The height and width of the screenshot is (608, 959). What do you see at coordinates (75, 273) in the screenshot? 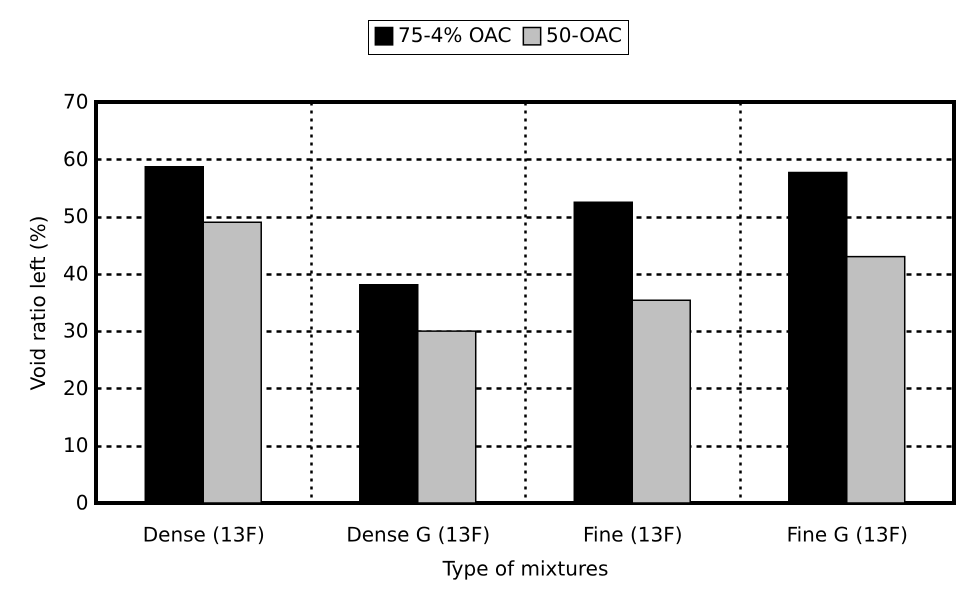
I see `y-tick-label: 40` at bounding box center [75, 273].